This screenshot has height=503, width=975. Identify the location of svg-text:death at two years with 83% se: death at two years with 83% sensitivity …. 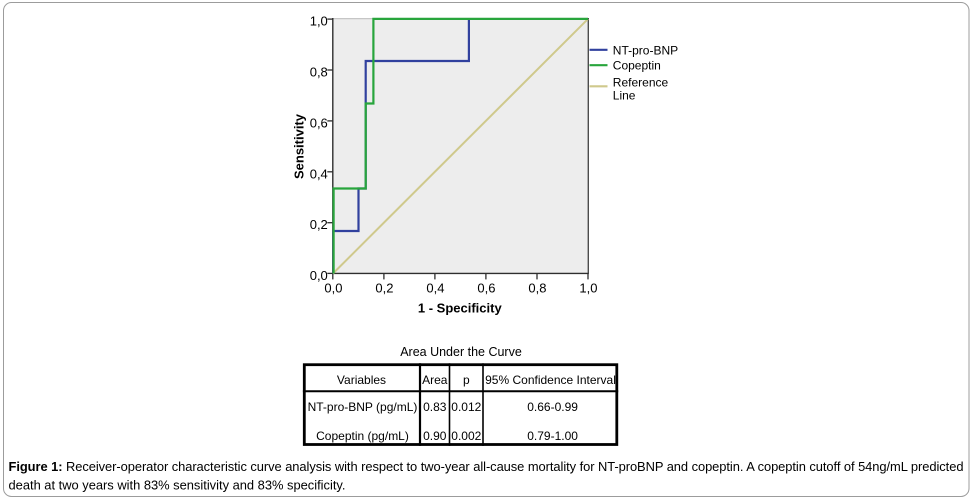
(177, 485).